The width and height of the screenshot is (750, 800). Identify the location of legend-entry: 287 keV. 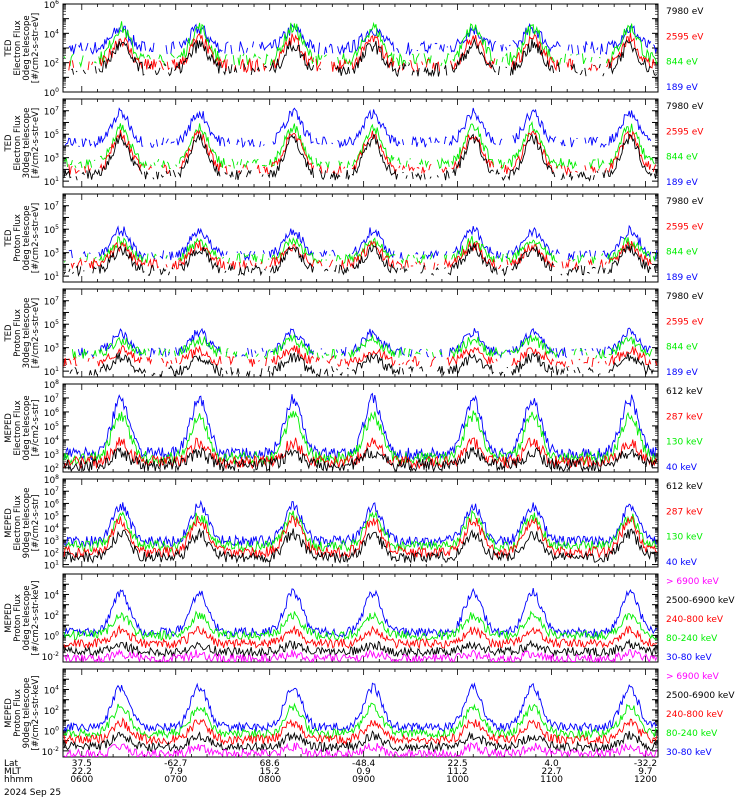
(684, 417).